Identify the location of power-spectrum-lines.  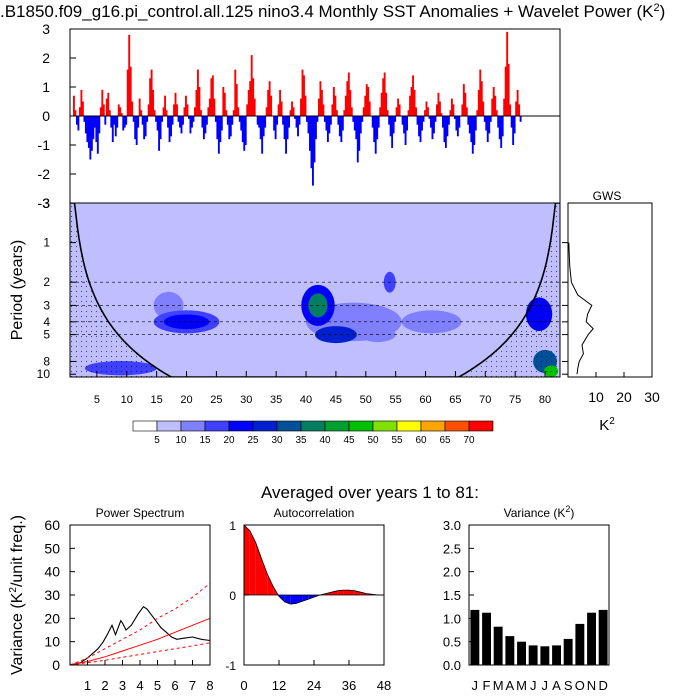
(140, 624).